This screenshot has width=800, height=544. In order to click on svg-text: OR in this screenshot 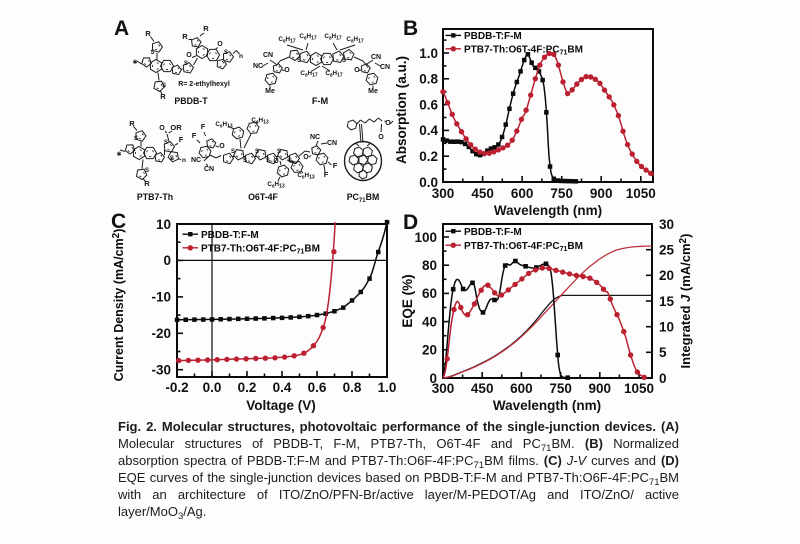, I will do `click(176, 127)`.